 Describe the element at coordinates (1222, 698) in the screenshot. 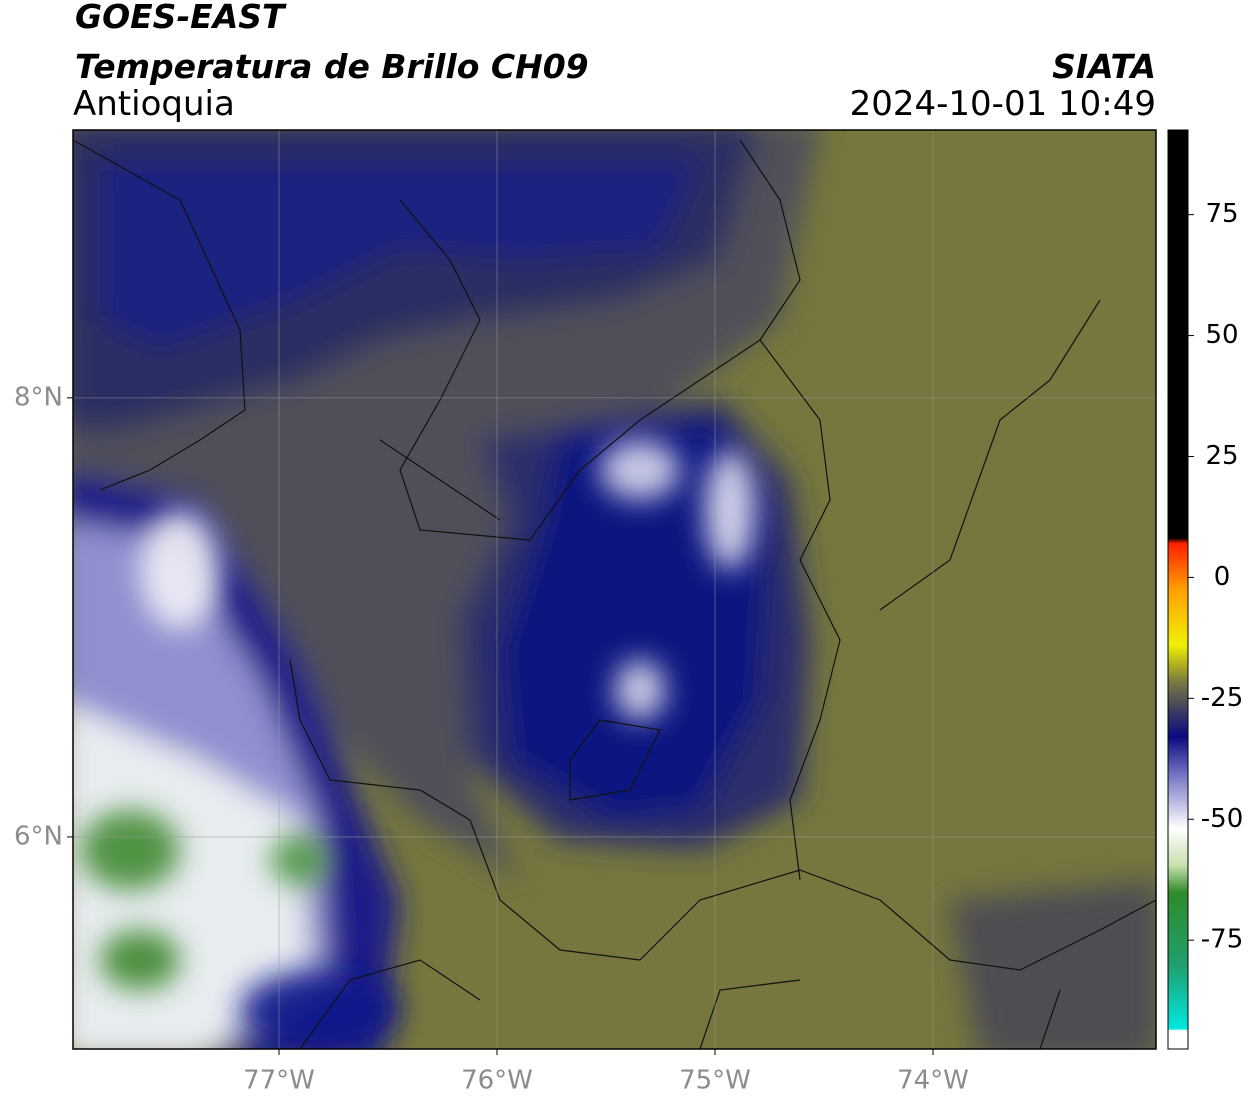

I see `colorbar-tick-label: -25` at that location.